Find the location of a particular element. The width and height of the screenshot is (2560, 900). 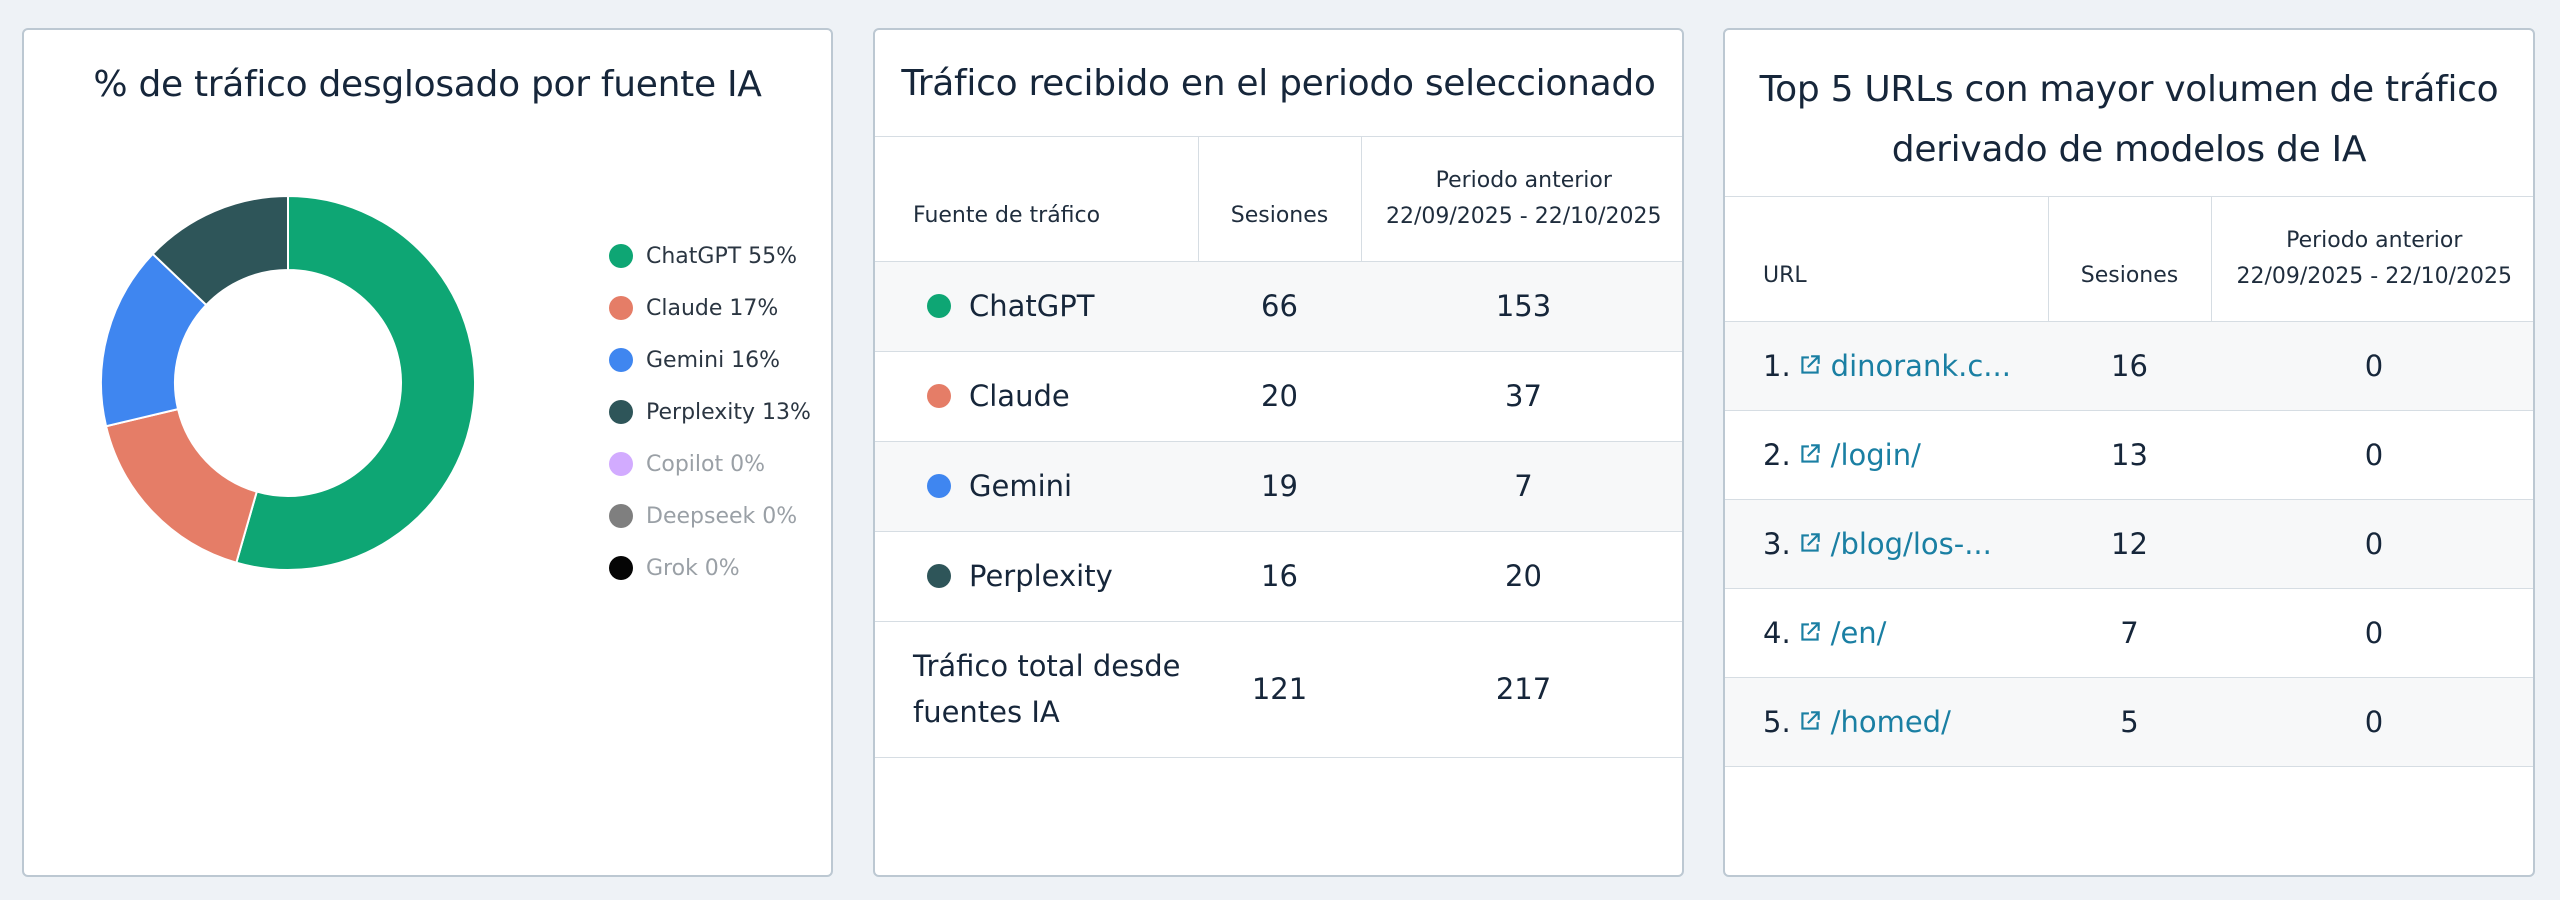

source-name: ChatGPT is located at coordinates (1032, 306).